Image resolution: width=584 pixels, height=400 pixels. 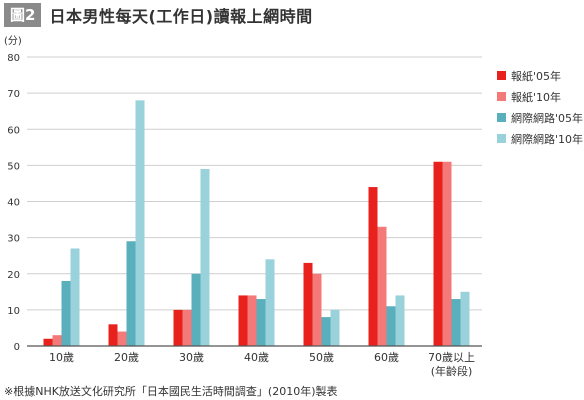 What do you see at coordinates (13, 58) in the screenshot?
I see `y-tick-label: 80` at bounding box center [13, 58].